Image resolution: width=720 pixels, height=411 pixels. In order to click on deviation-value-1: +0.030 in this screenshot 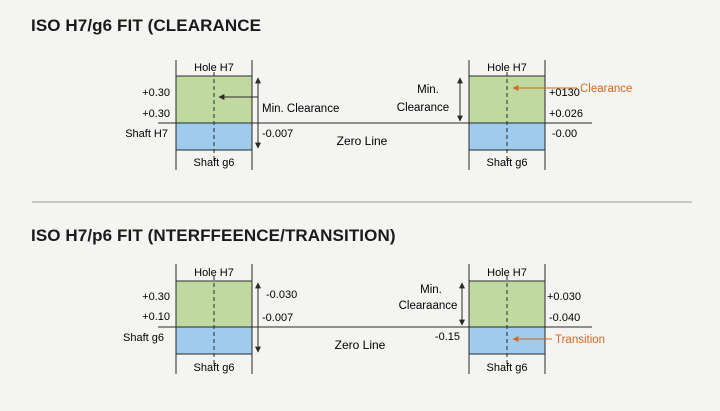, I will do `click(564, 297)`.